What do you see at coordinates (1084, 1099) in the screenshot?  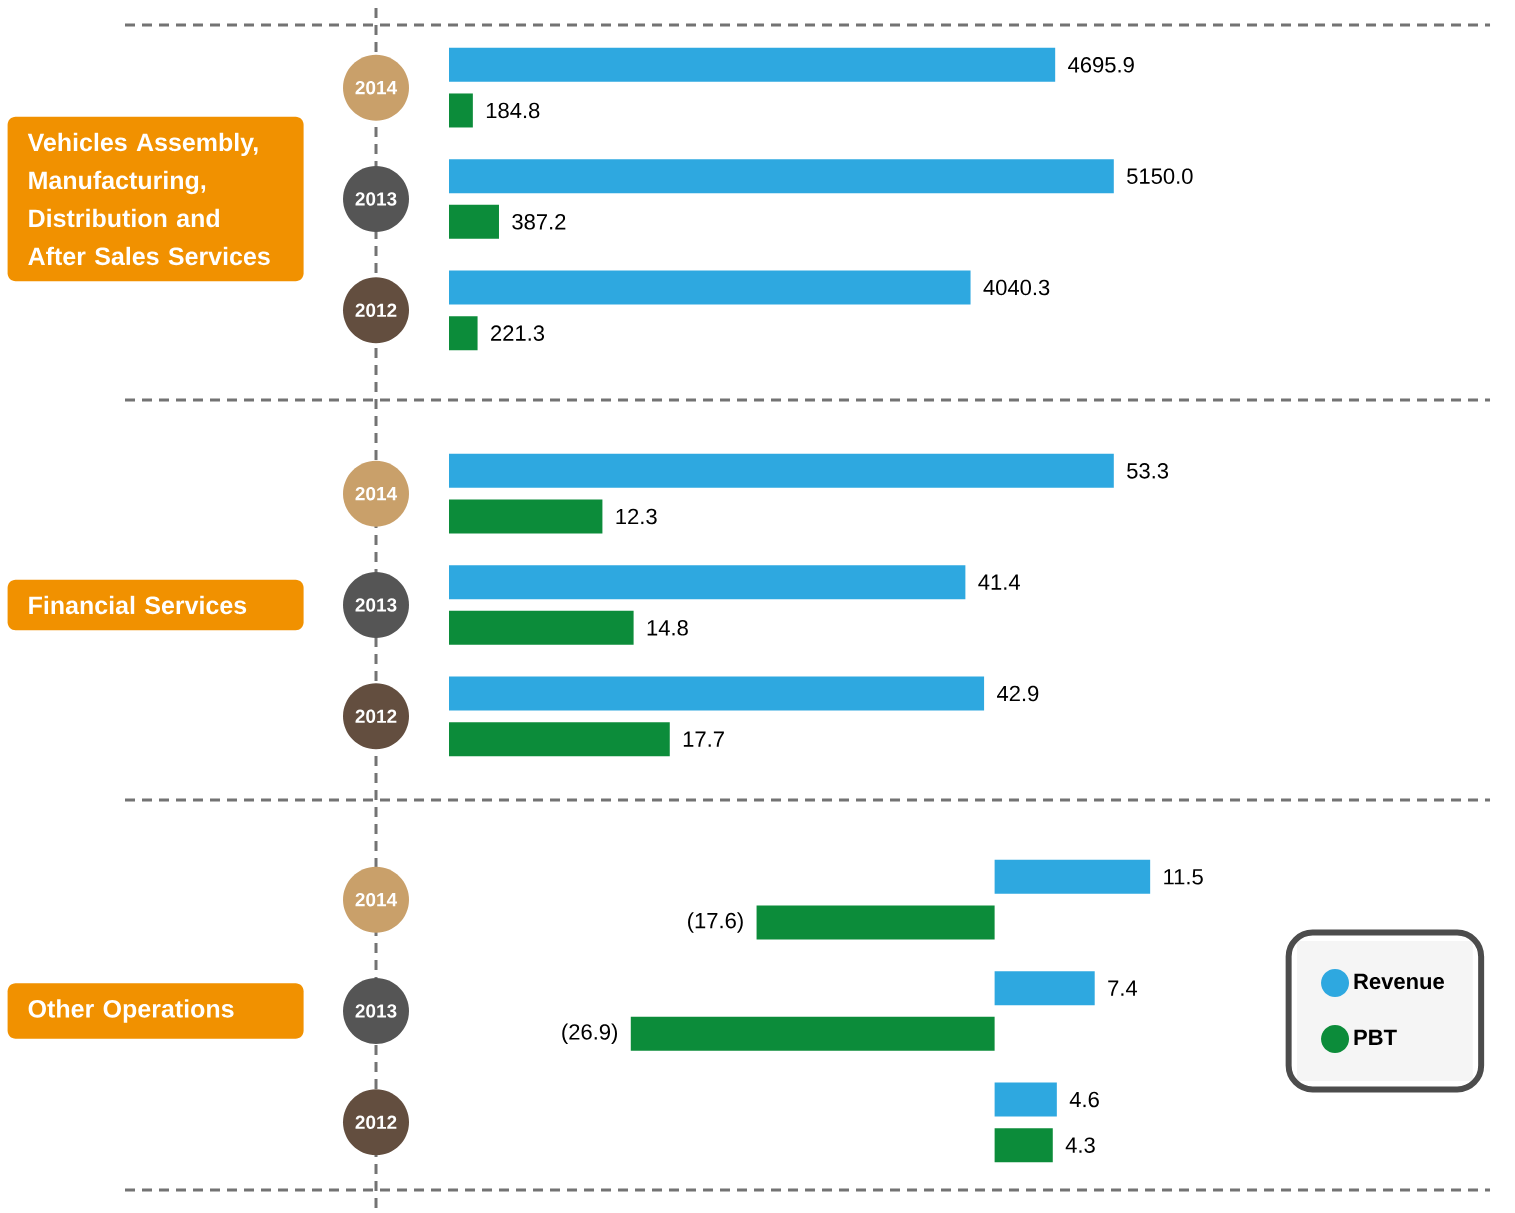 I see `data-label: 4.6` at bounding box center [1084, 1099].